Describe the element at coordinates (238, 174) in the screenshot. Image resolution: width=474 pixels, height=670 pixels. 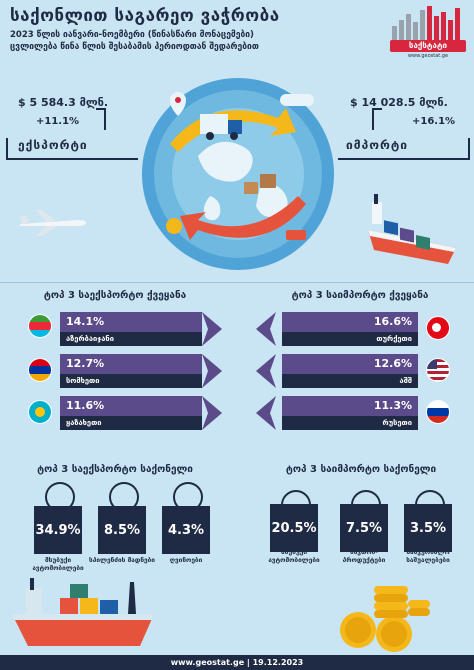
I see `globe-trade-illustration` at that location.